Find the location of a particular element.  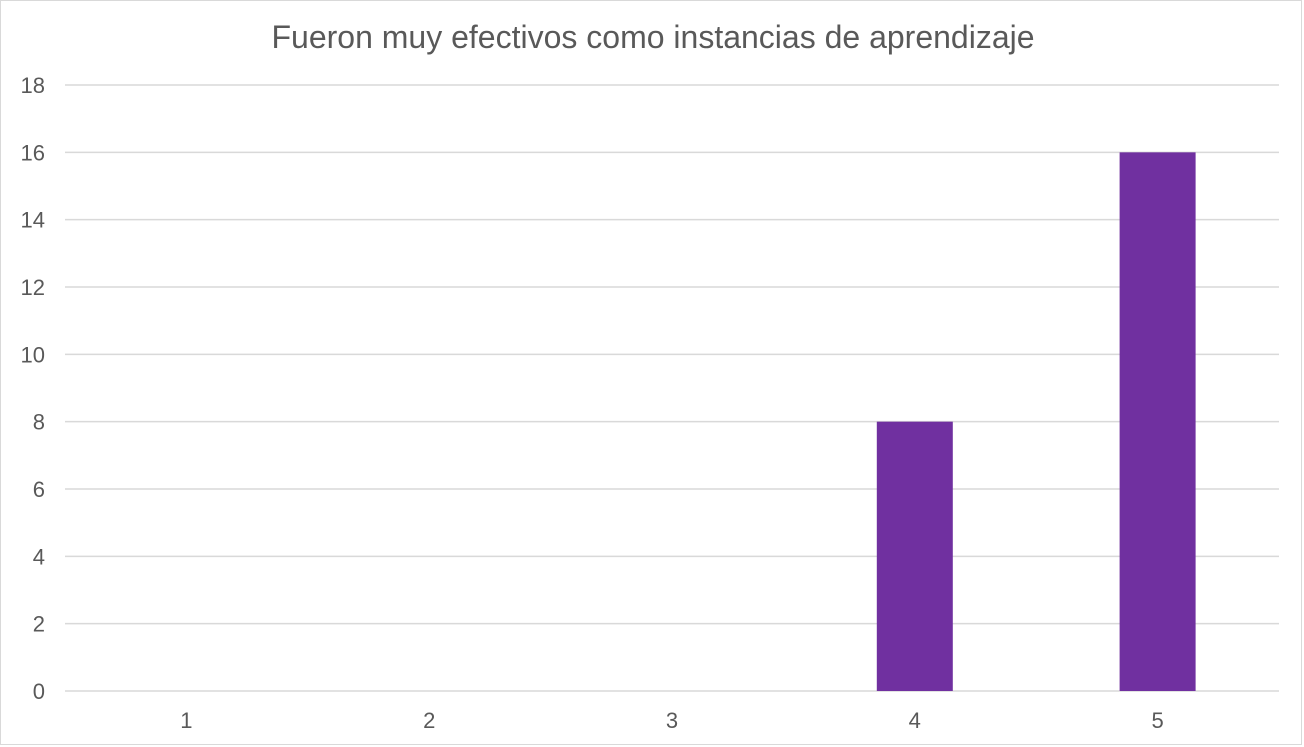

x-tick-label: 3 is located at coordinates (672, 720).